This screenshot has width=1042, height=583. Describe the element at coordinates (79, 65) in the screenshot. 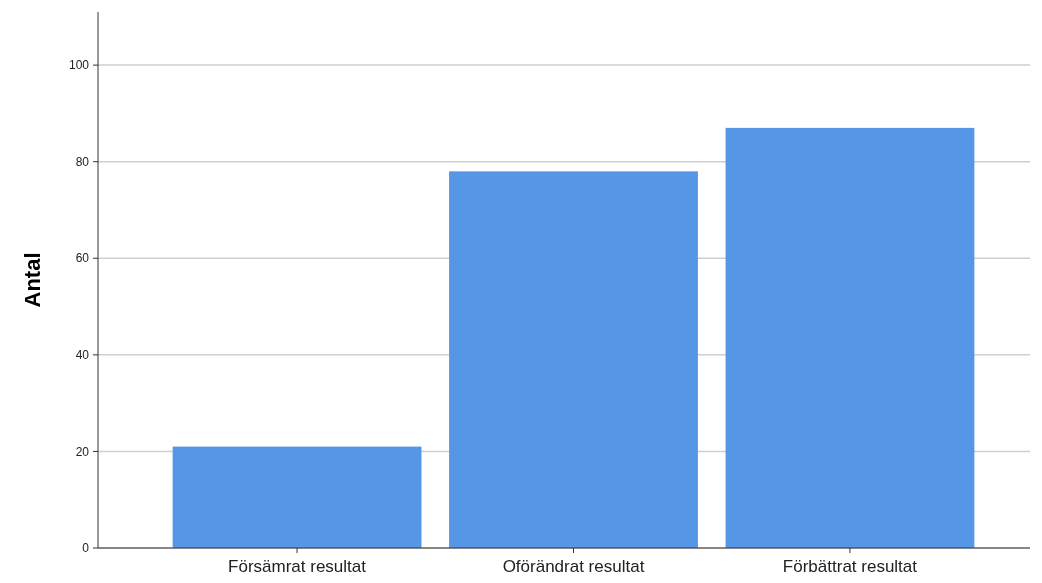

I see `y-tick-label: 100` at that location.